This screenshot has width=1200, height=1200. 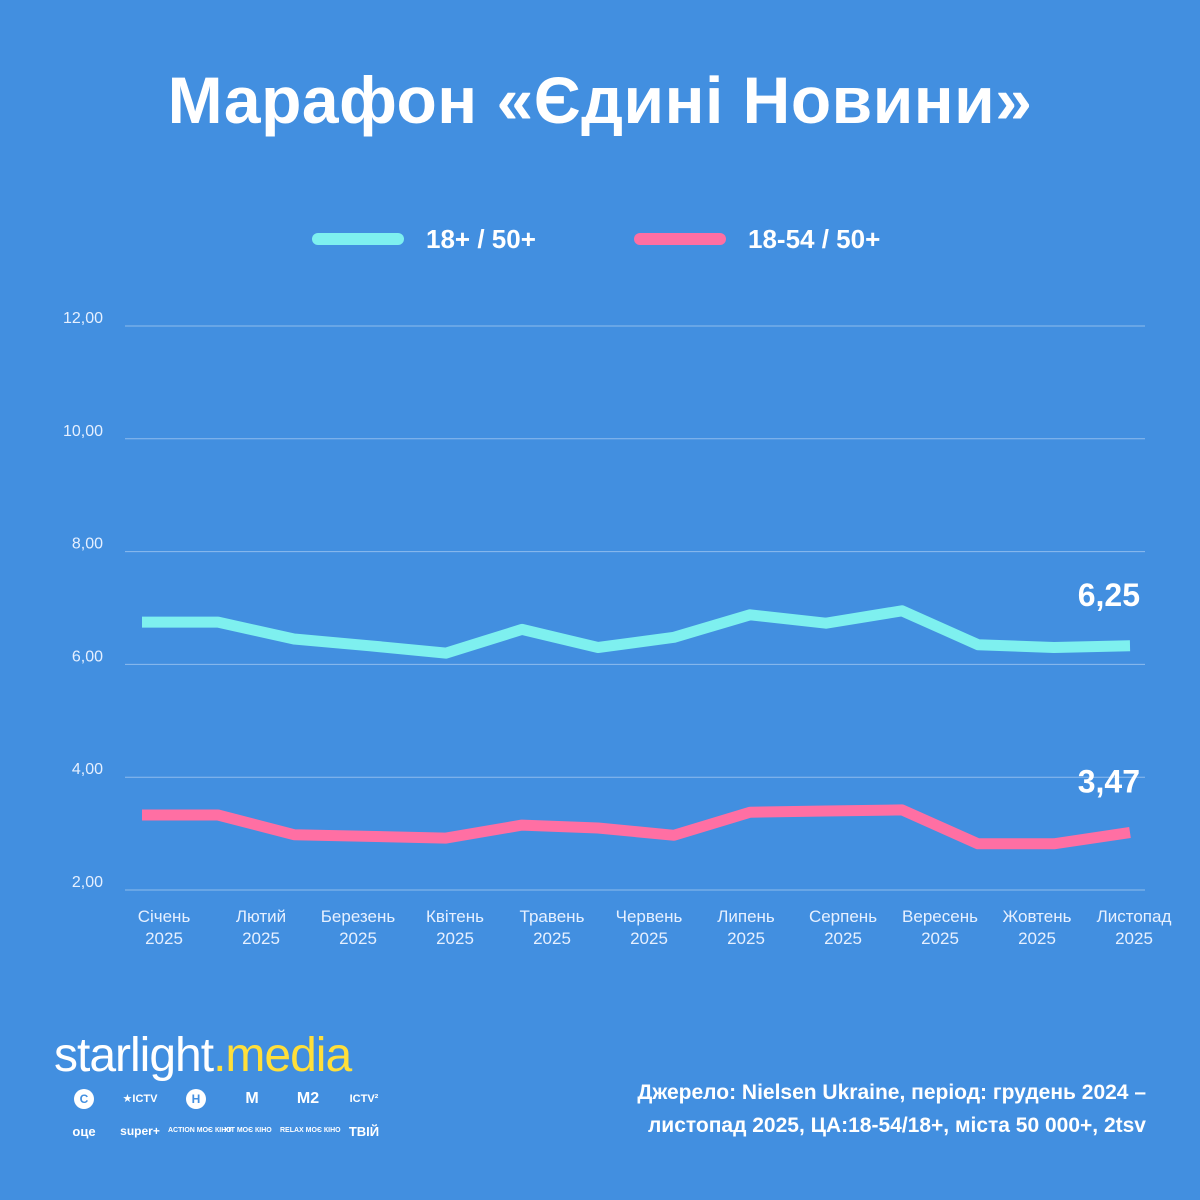 What do you see at coordinates (83, 318) in the screenshot?
I see `y-tick-label: 12,00` at bounding box center [83, 318].